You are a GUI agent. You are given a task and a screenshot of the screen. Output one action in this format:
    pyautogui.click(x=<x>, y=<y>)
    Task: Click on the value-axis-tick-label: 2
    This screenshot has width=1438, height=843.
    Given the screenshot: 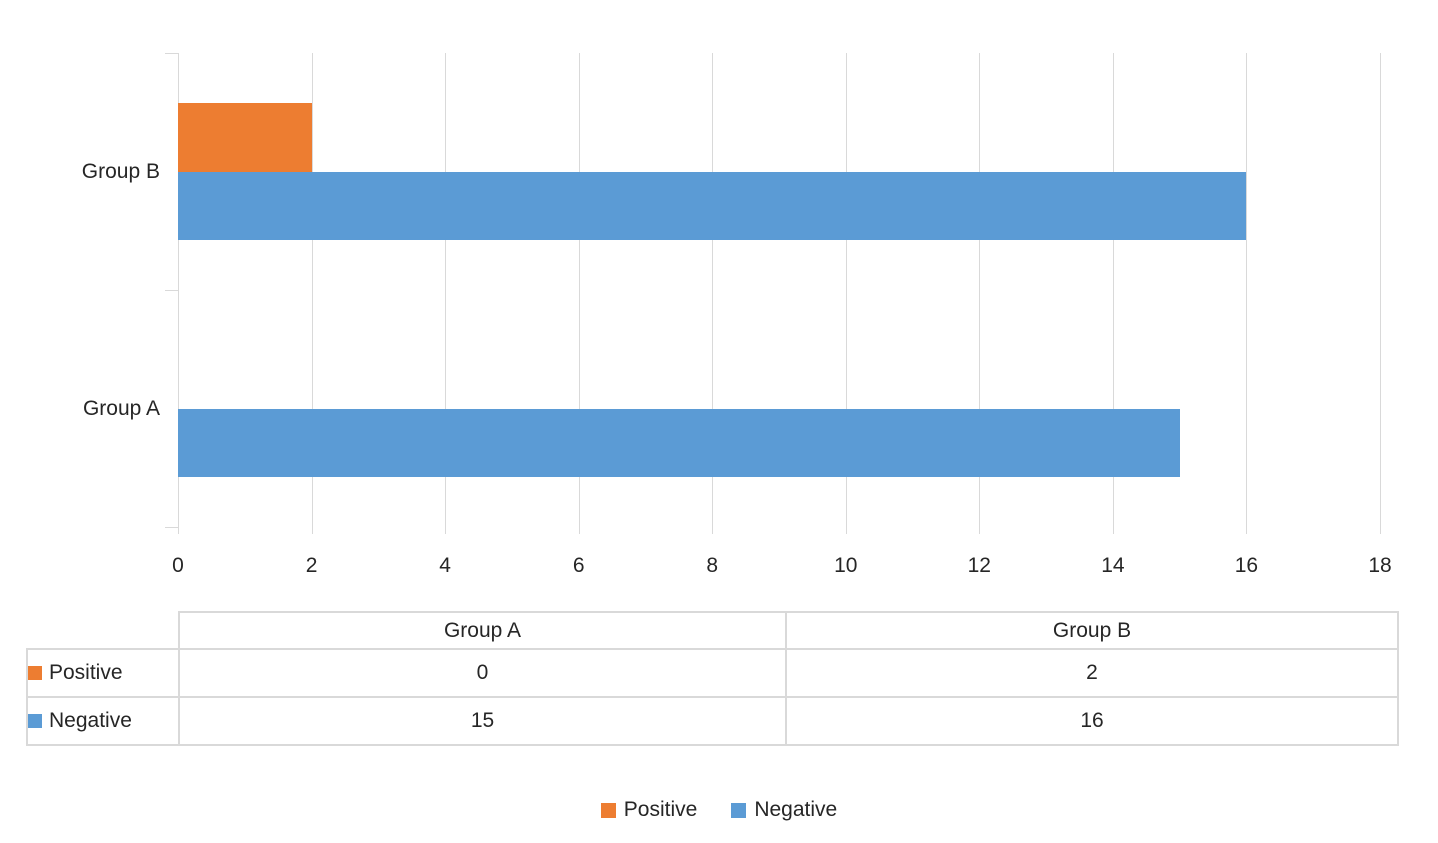 What is the action you would take?
    pyautogui.click(x=311, y=565)
    